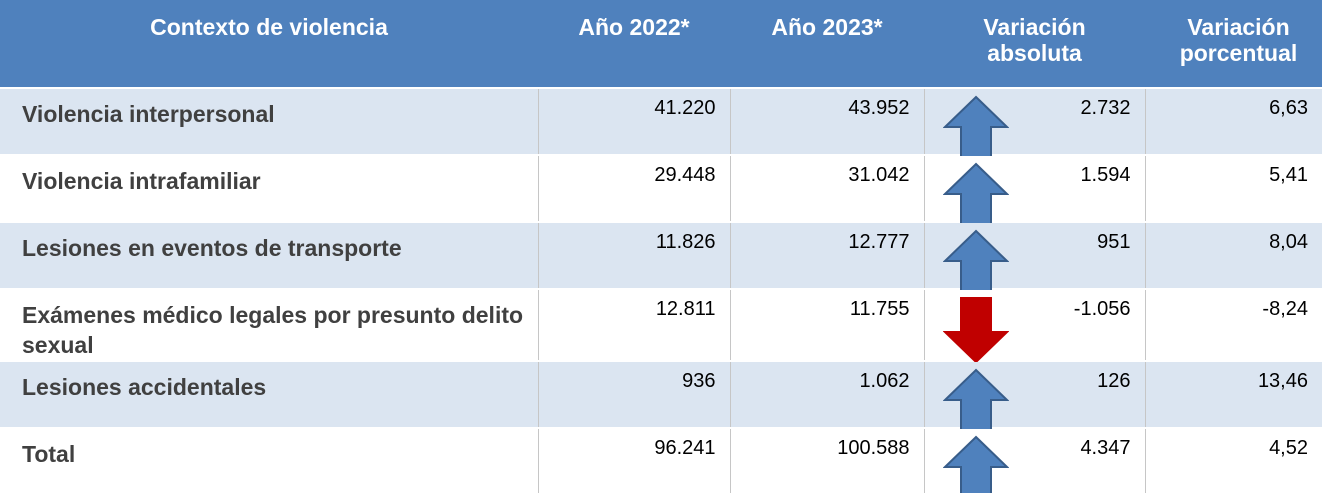 This screenshot has width=1322, height=493. I want to click on cell-text: 4,52, so click(1288, 448).